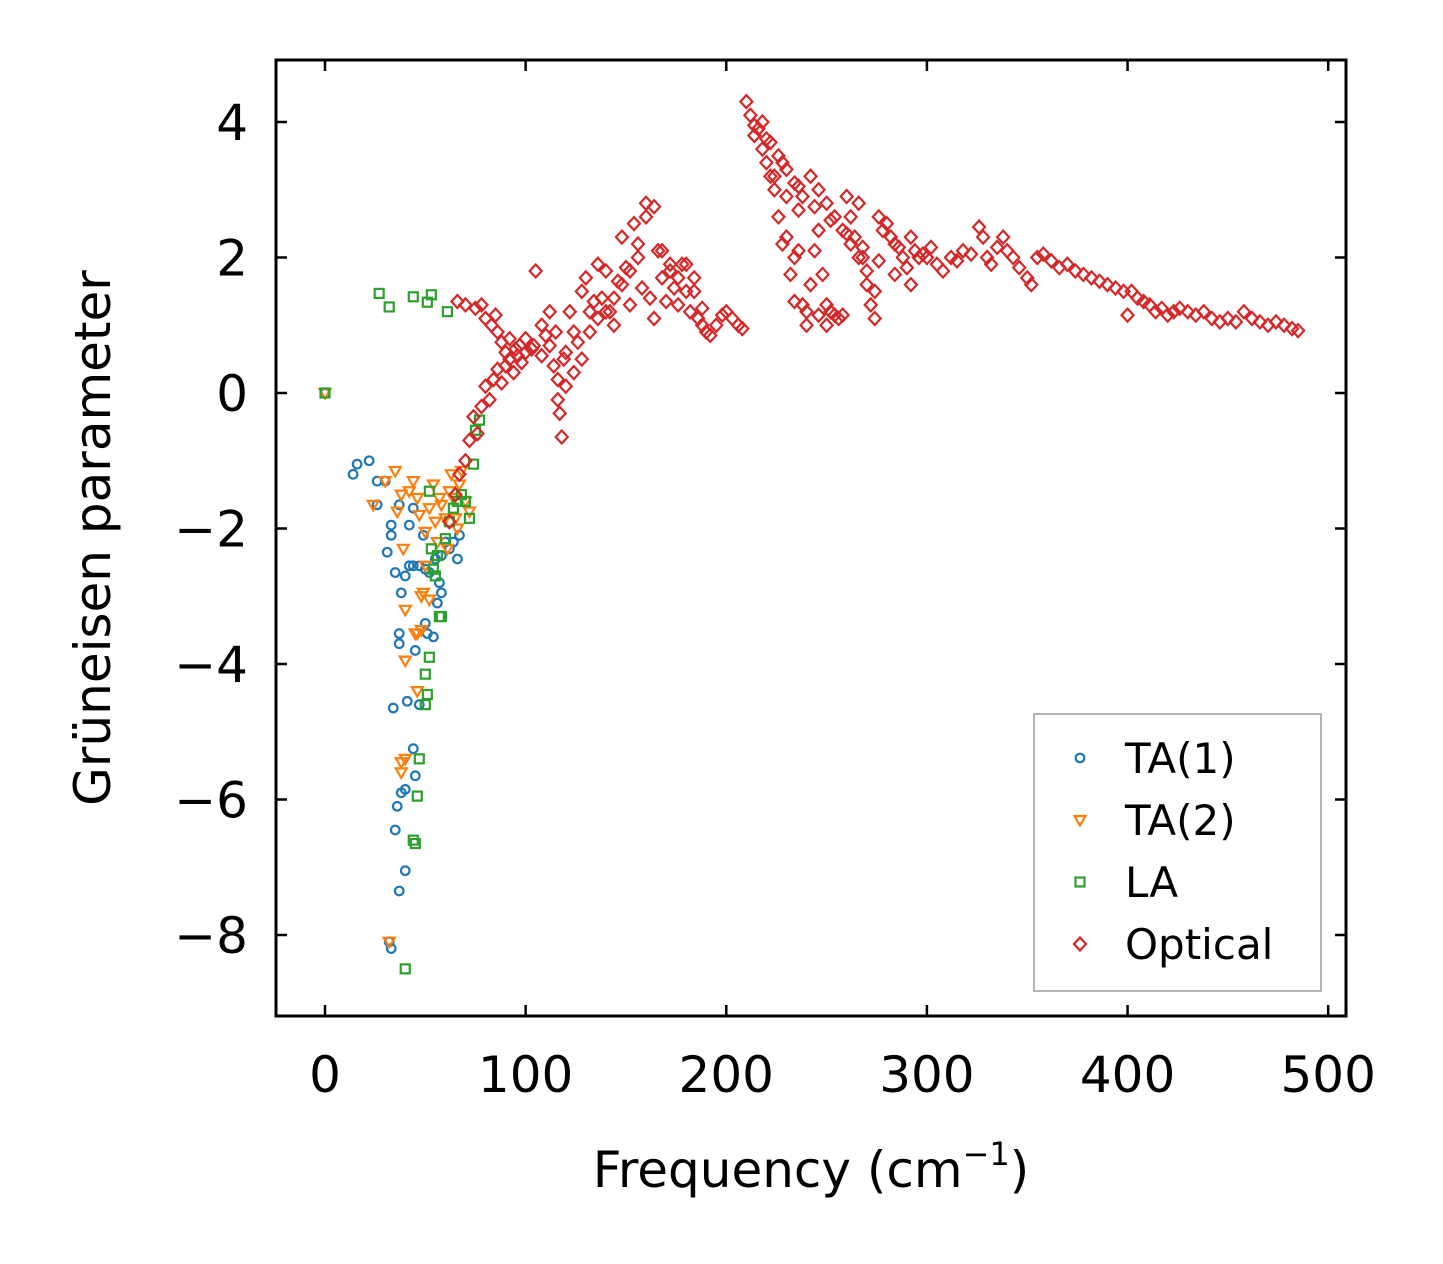 Image resolution: width=1443 pixels, height=1264 pixels. Describe the element at coordinates (1151, 882) in the screenshot. I see `legend-label: LA` at that location.